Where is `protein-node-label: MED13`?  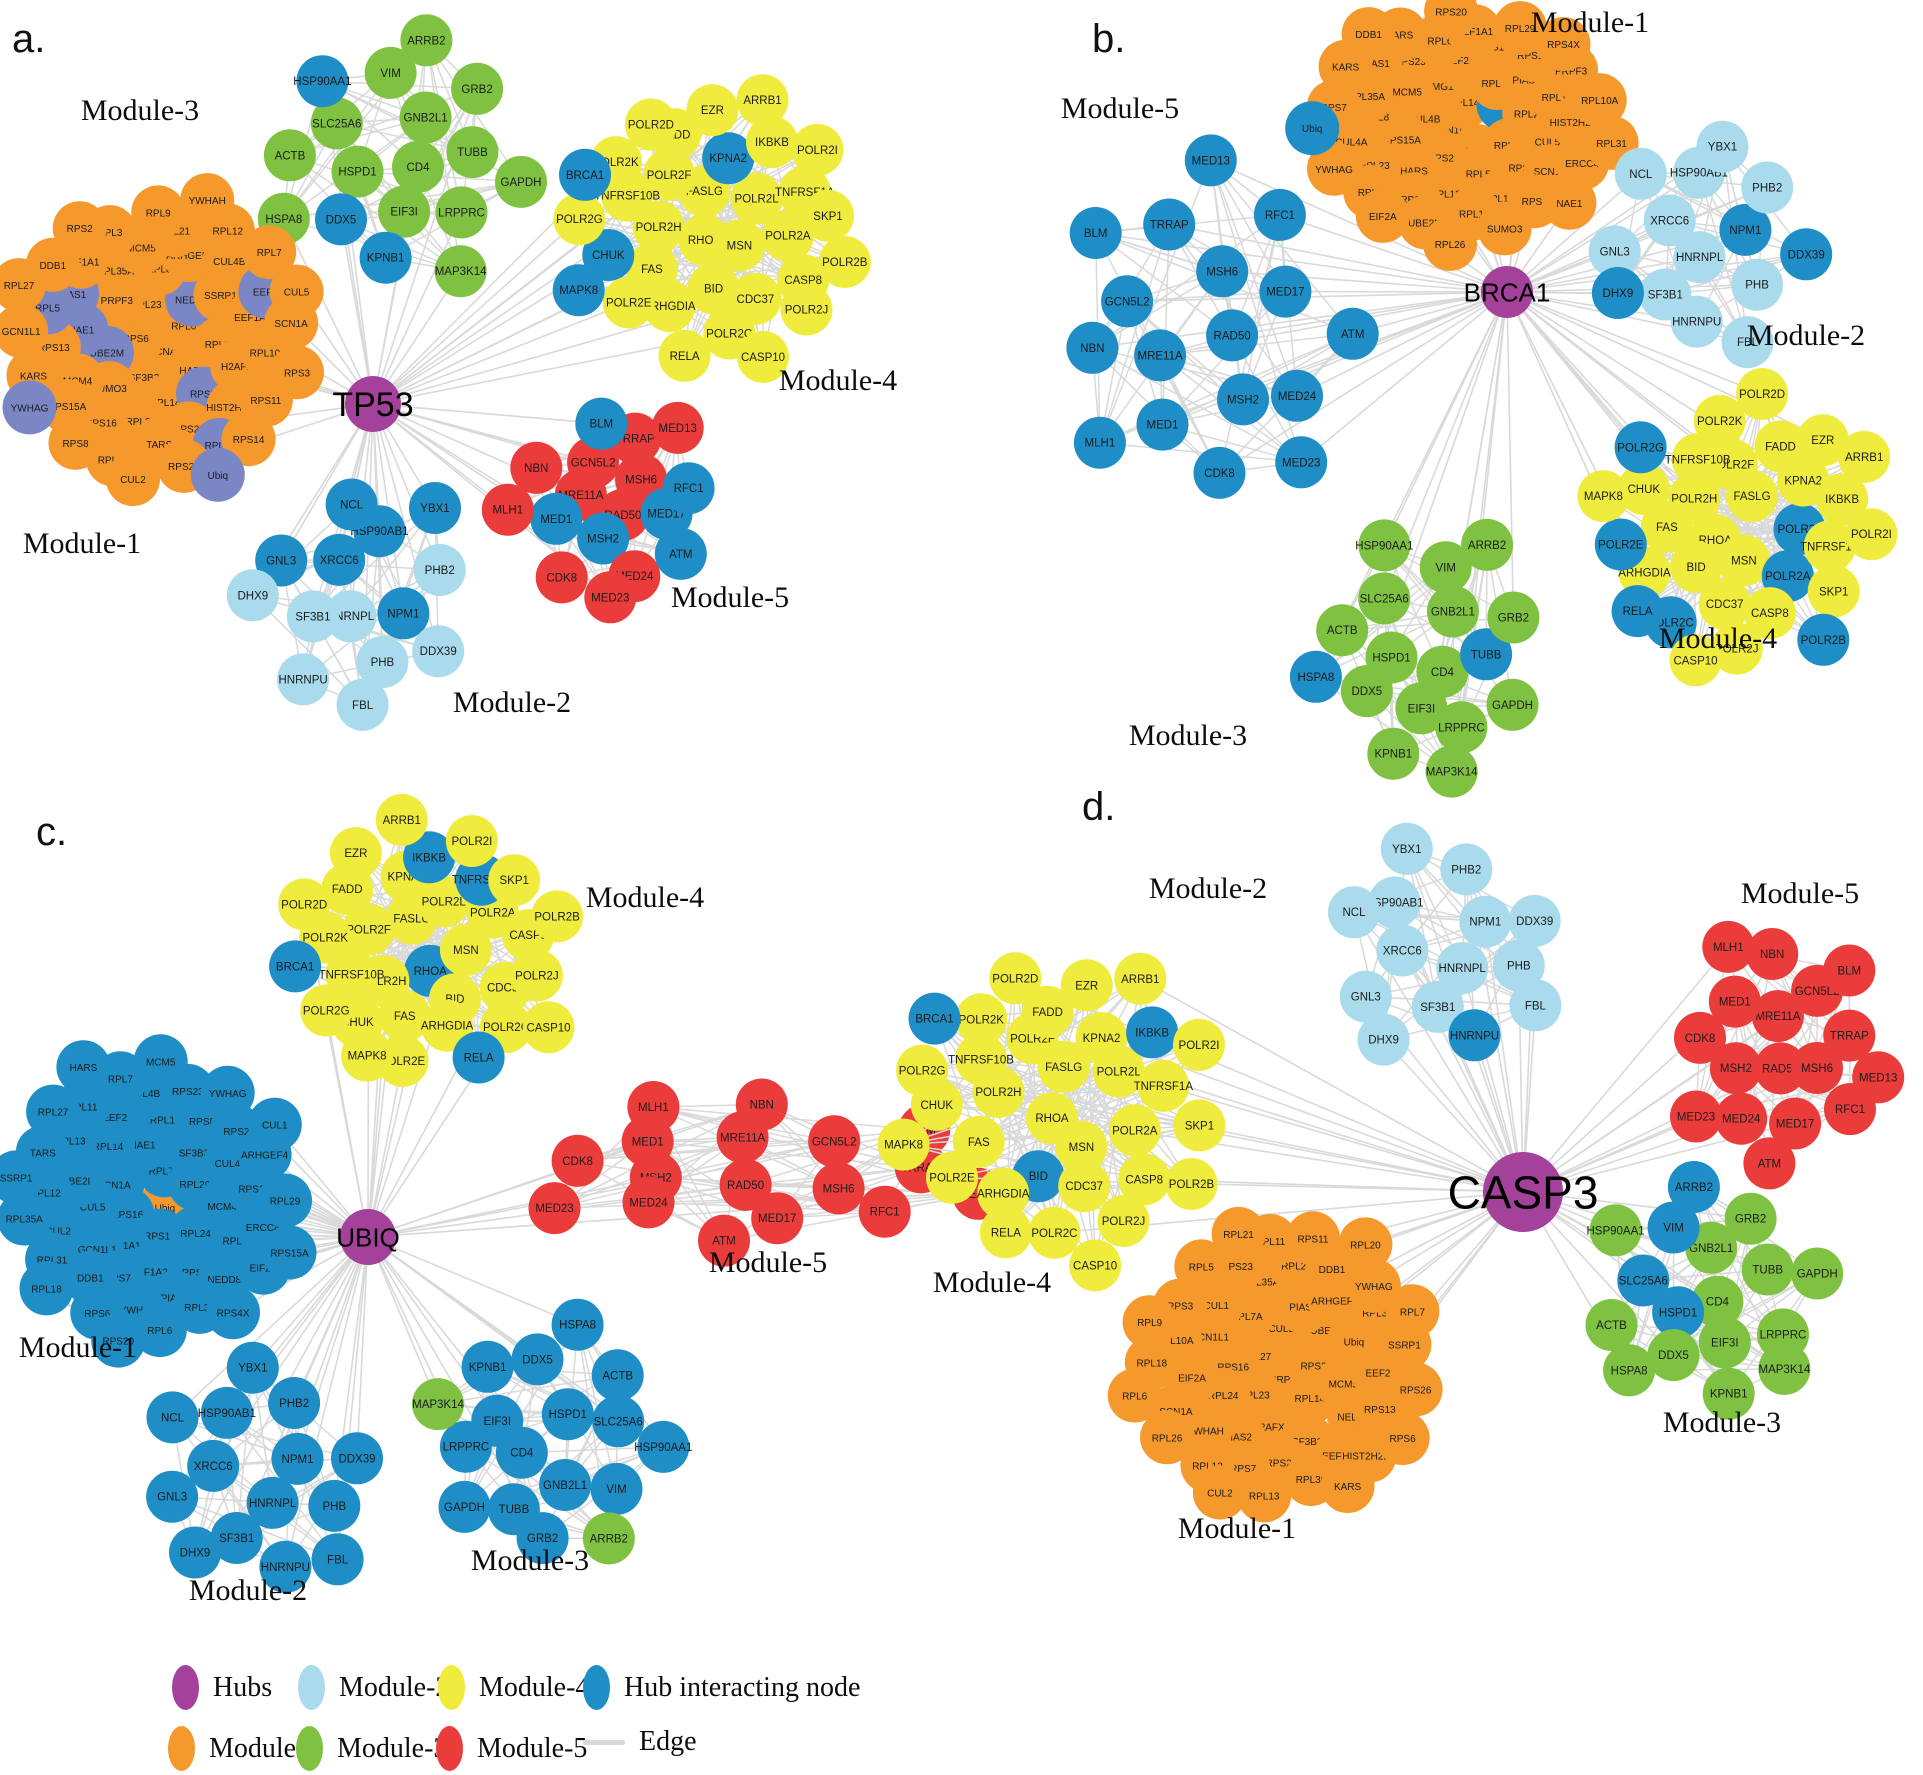
protein-node-label: MED13 is located at coordinates (678, 429).